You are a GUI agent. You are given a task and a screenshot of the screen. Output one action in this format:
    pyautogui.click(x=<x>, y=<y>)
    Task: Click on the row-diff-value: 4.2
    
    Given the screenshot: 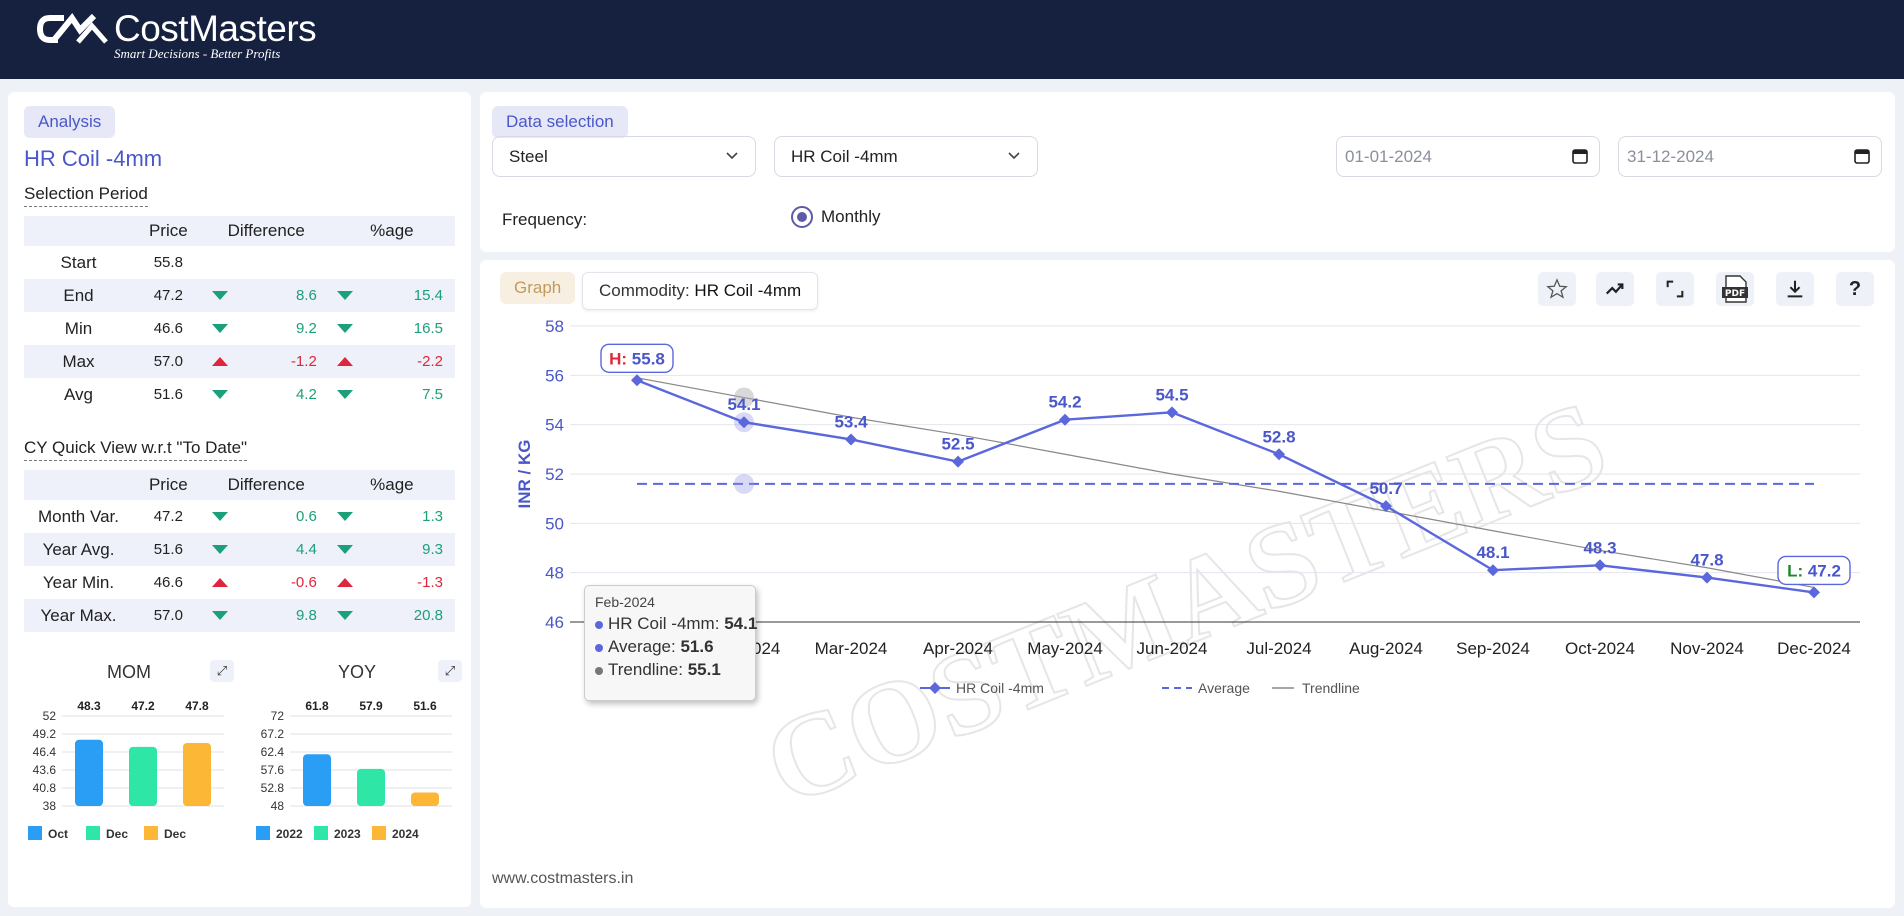 What is the action you would take?
    pyautogui.click(x=306, y=394)
    